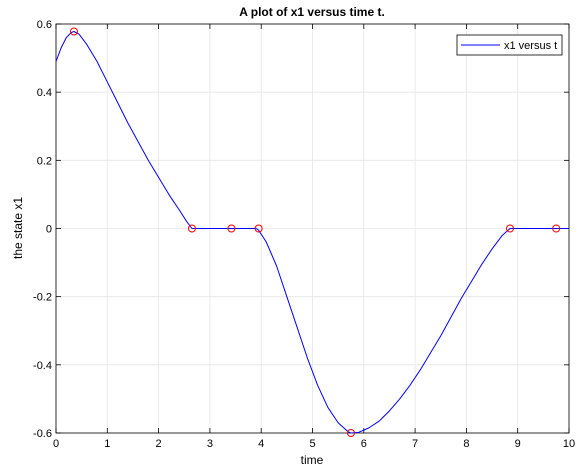 The width and height of the screenshot is (586, 467). What do you see at coordinates (261, 444) in the screenshot?
I see `x-tick-label: 4` at bounding box center [261, 444].